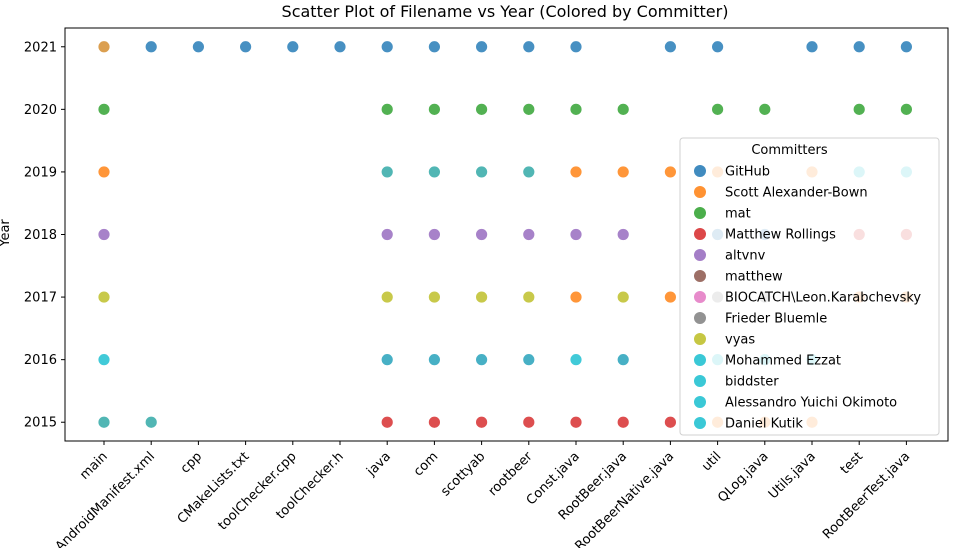  I want to click on y-axis: 2015 2016 2017 2018 2019 2020 2021, so click(44, 235).